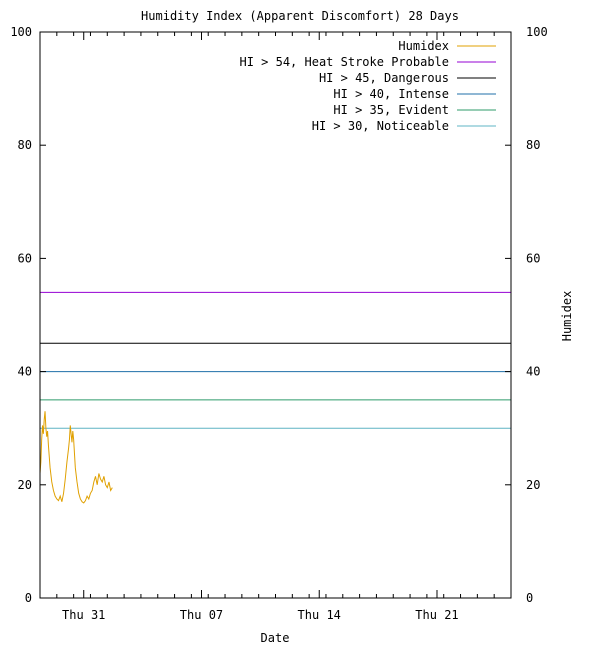 Image resolution: width=600 pixels, height=650 pixels. What do you see at coordinates (533, 485) in the screenshot?
I see `y-tick-label-right: 20` at bounding box center [533, 485].